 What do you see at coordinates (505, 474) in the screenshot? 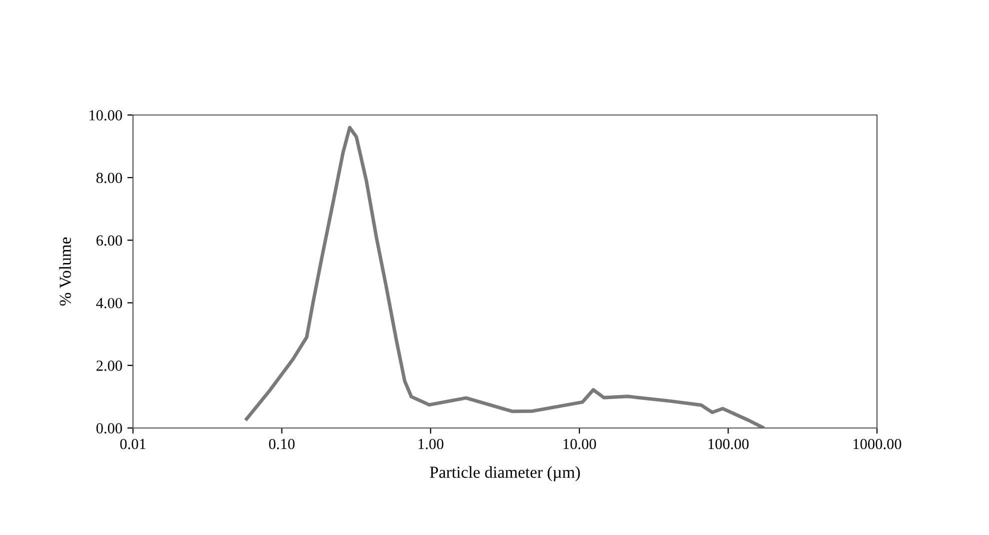
I see `x-axis-title: Particle diameter (µm)` at bounding box center [505, 474].